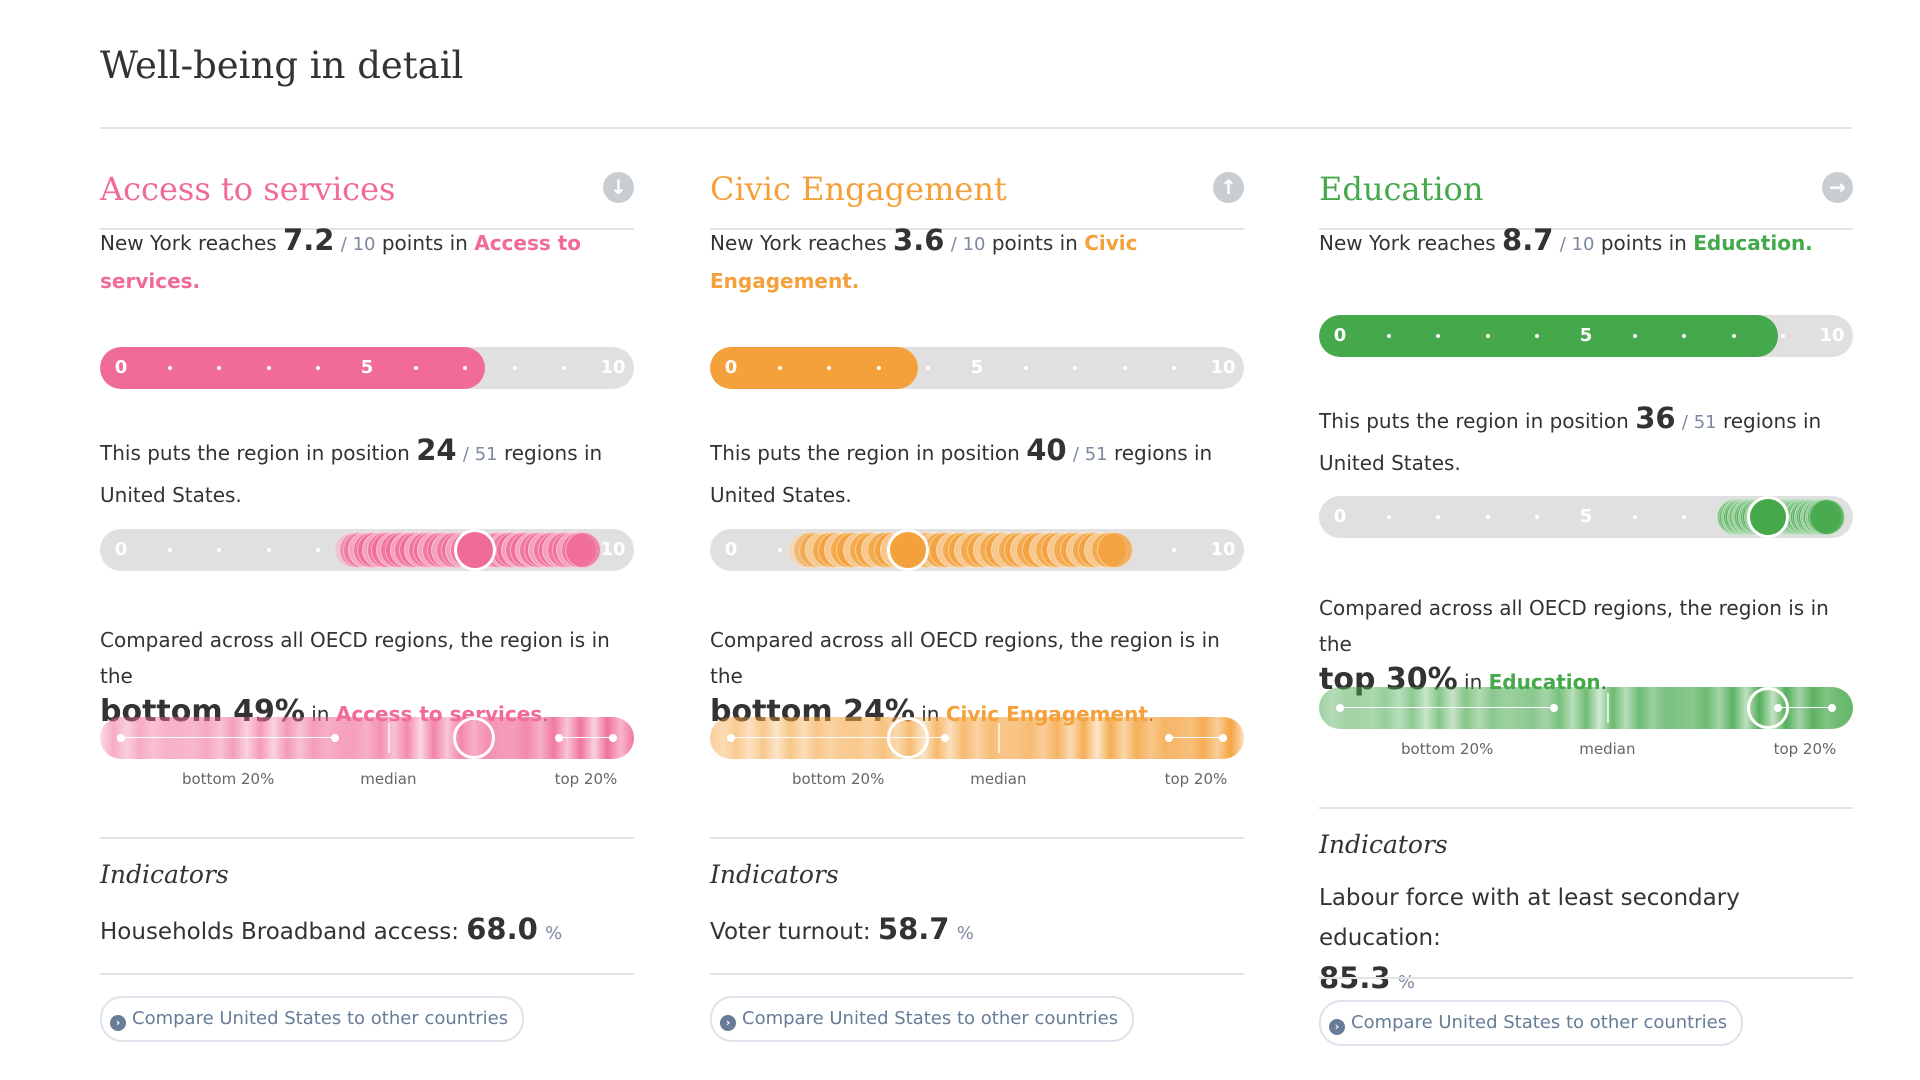 The image size is (1920, 1080). What do you see at coordinates (389, 738) in the screenshot?
I see `median-tick` at bounding box center [389, 738].